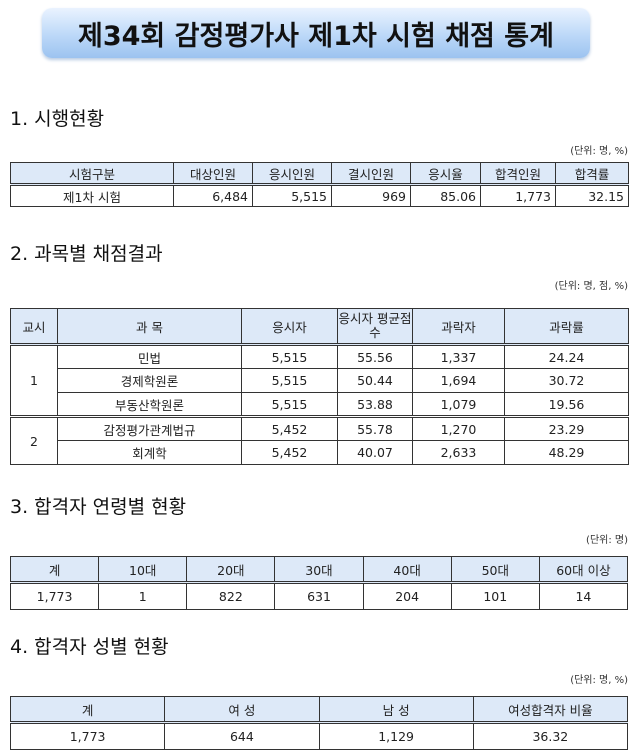  I want to click on cell: 53.88, so click(375, 404).